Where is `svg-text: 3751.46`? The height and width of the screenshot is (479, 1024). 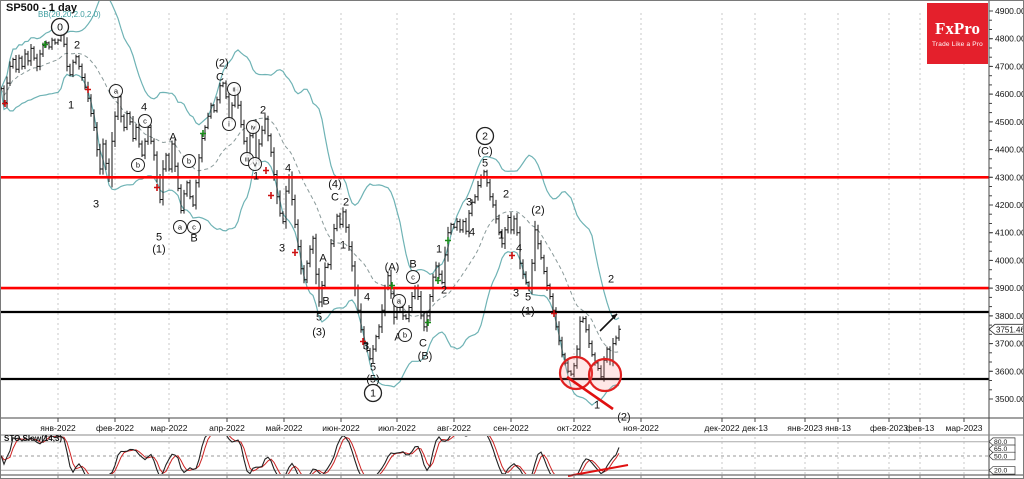
svg-text: 3751.46 is located at coordinates (1010, 329).